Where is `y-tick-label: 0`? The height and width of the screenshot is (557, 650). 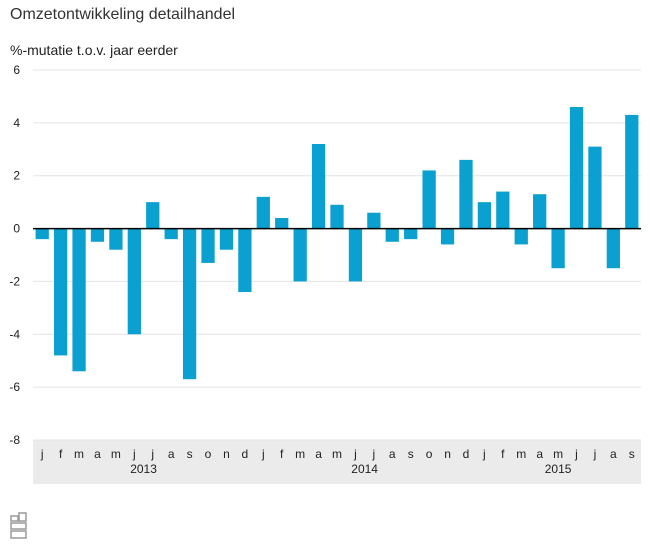
y-tick-label: 0 is located at coordinates (16, 229).